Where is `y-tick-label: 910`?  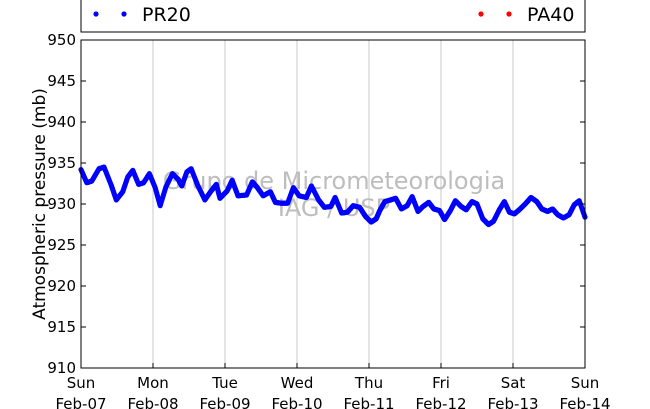
y-tick-label: 910 is located at coordinates (61, 368).